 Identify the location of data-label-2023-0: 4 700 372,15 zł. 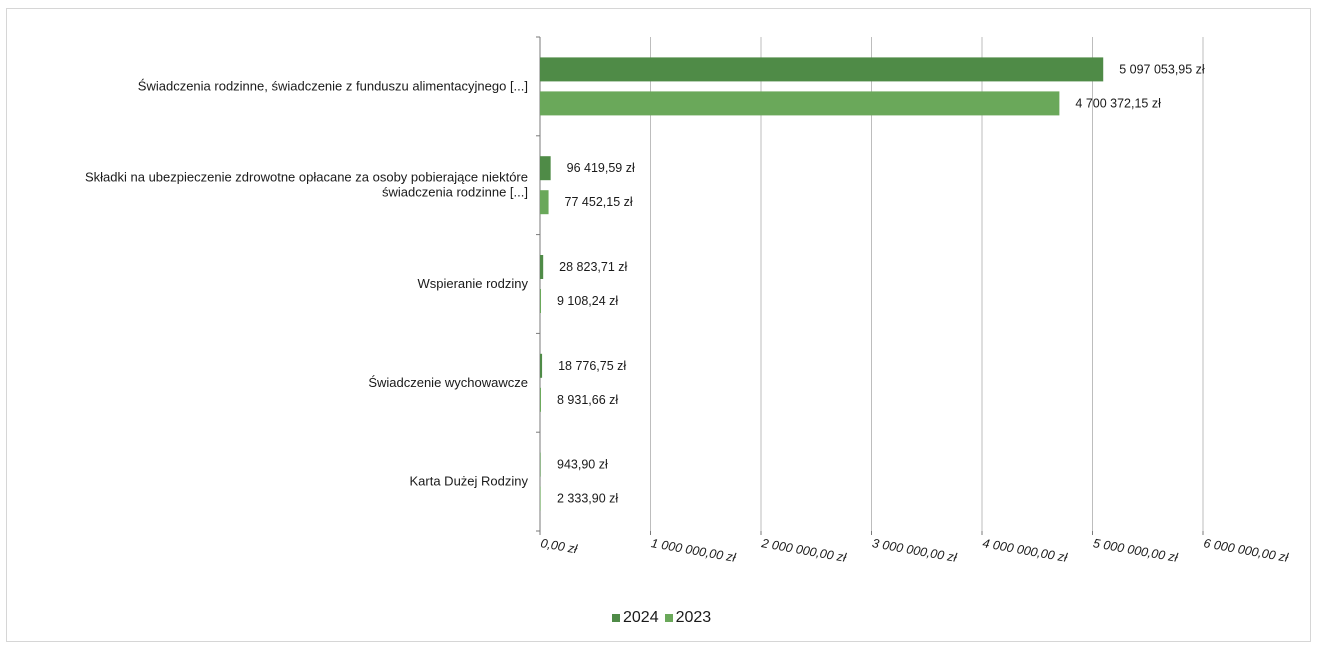
(1118, 103).